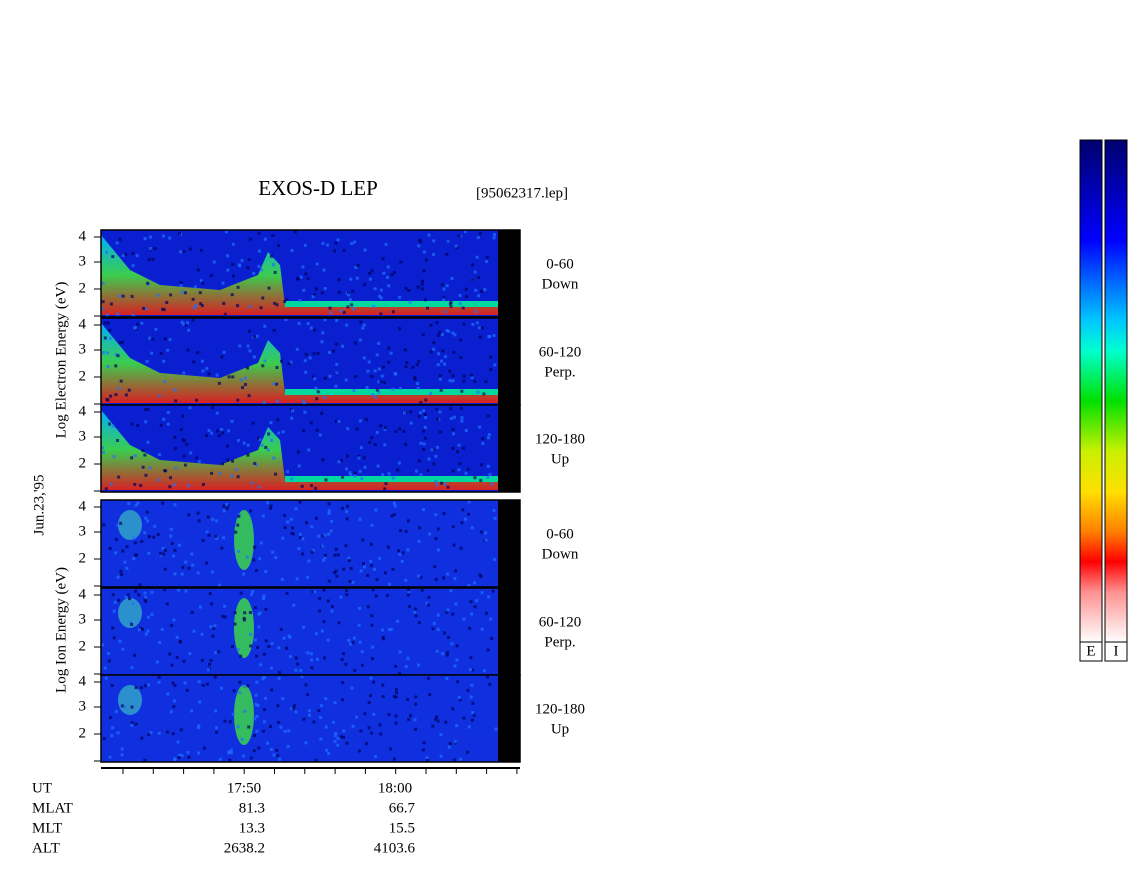 The width and height of the screenshot is (1130, 875). What do you see at coordinates (83, 506) in the screenshot?
I see `y-tick-label: 4` at bounding box center [83, 506].